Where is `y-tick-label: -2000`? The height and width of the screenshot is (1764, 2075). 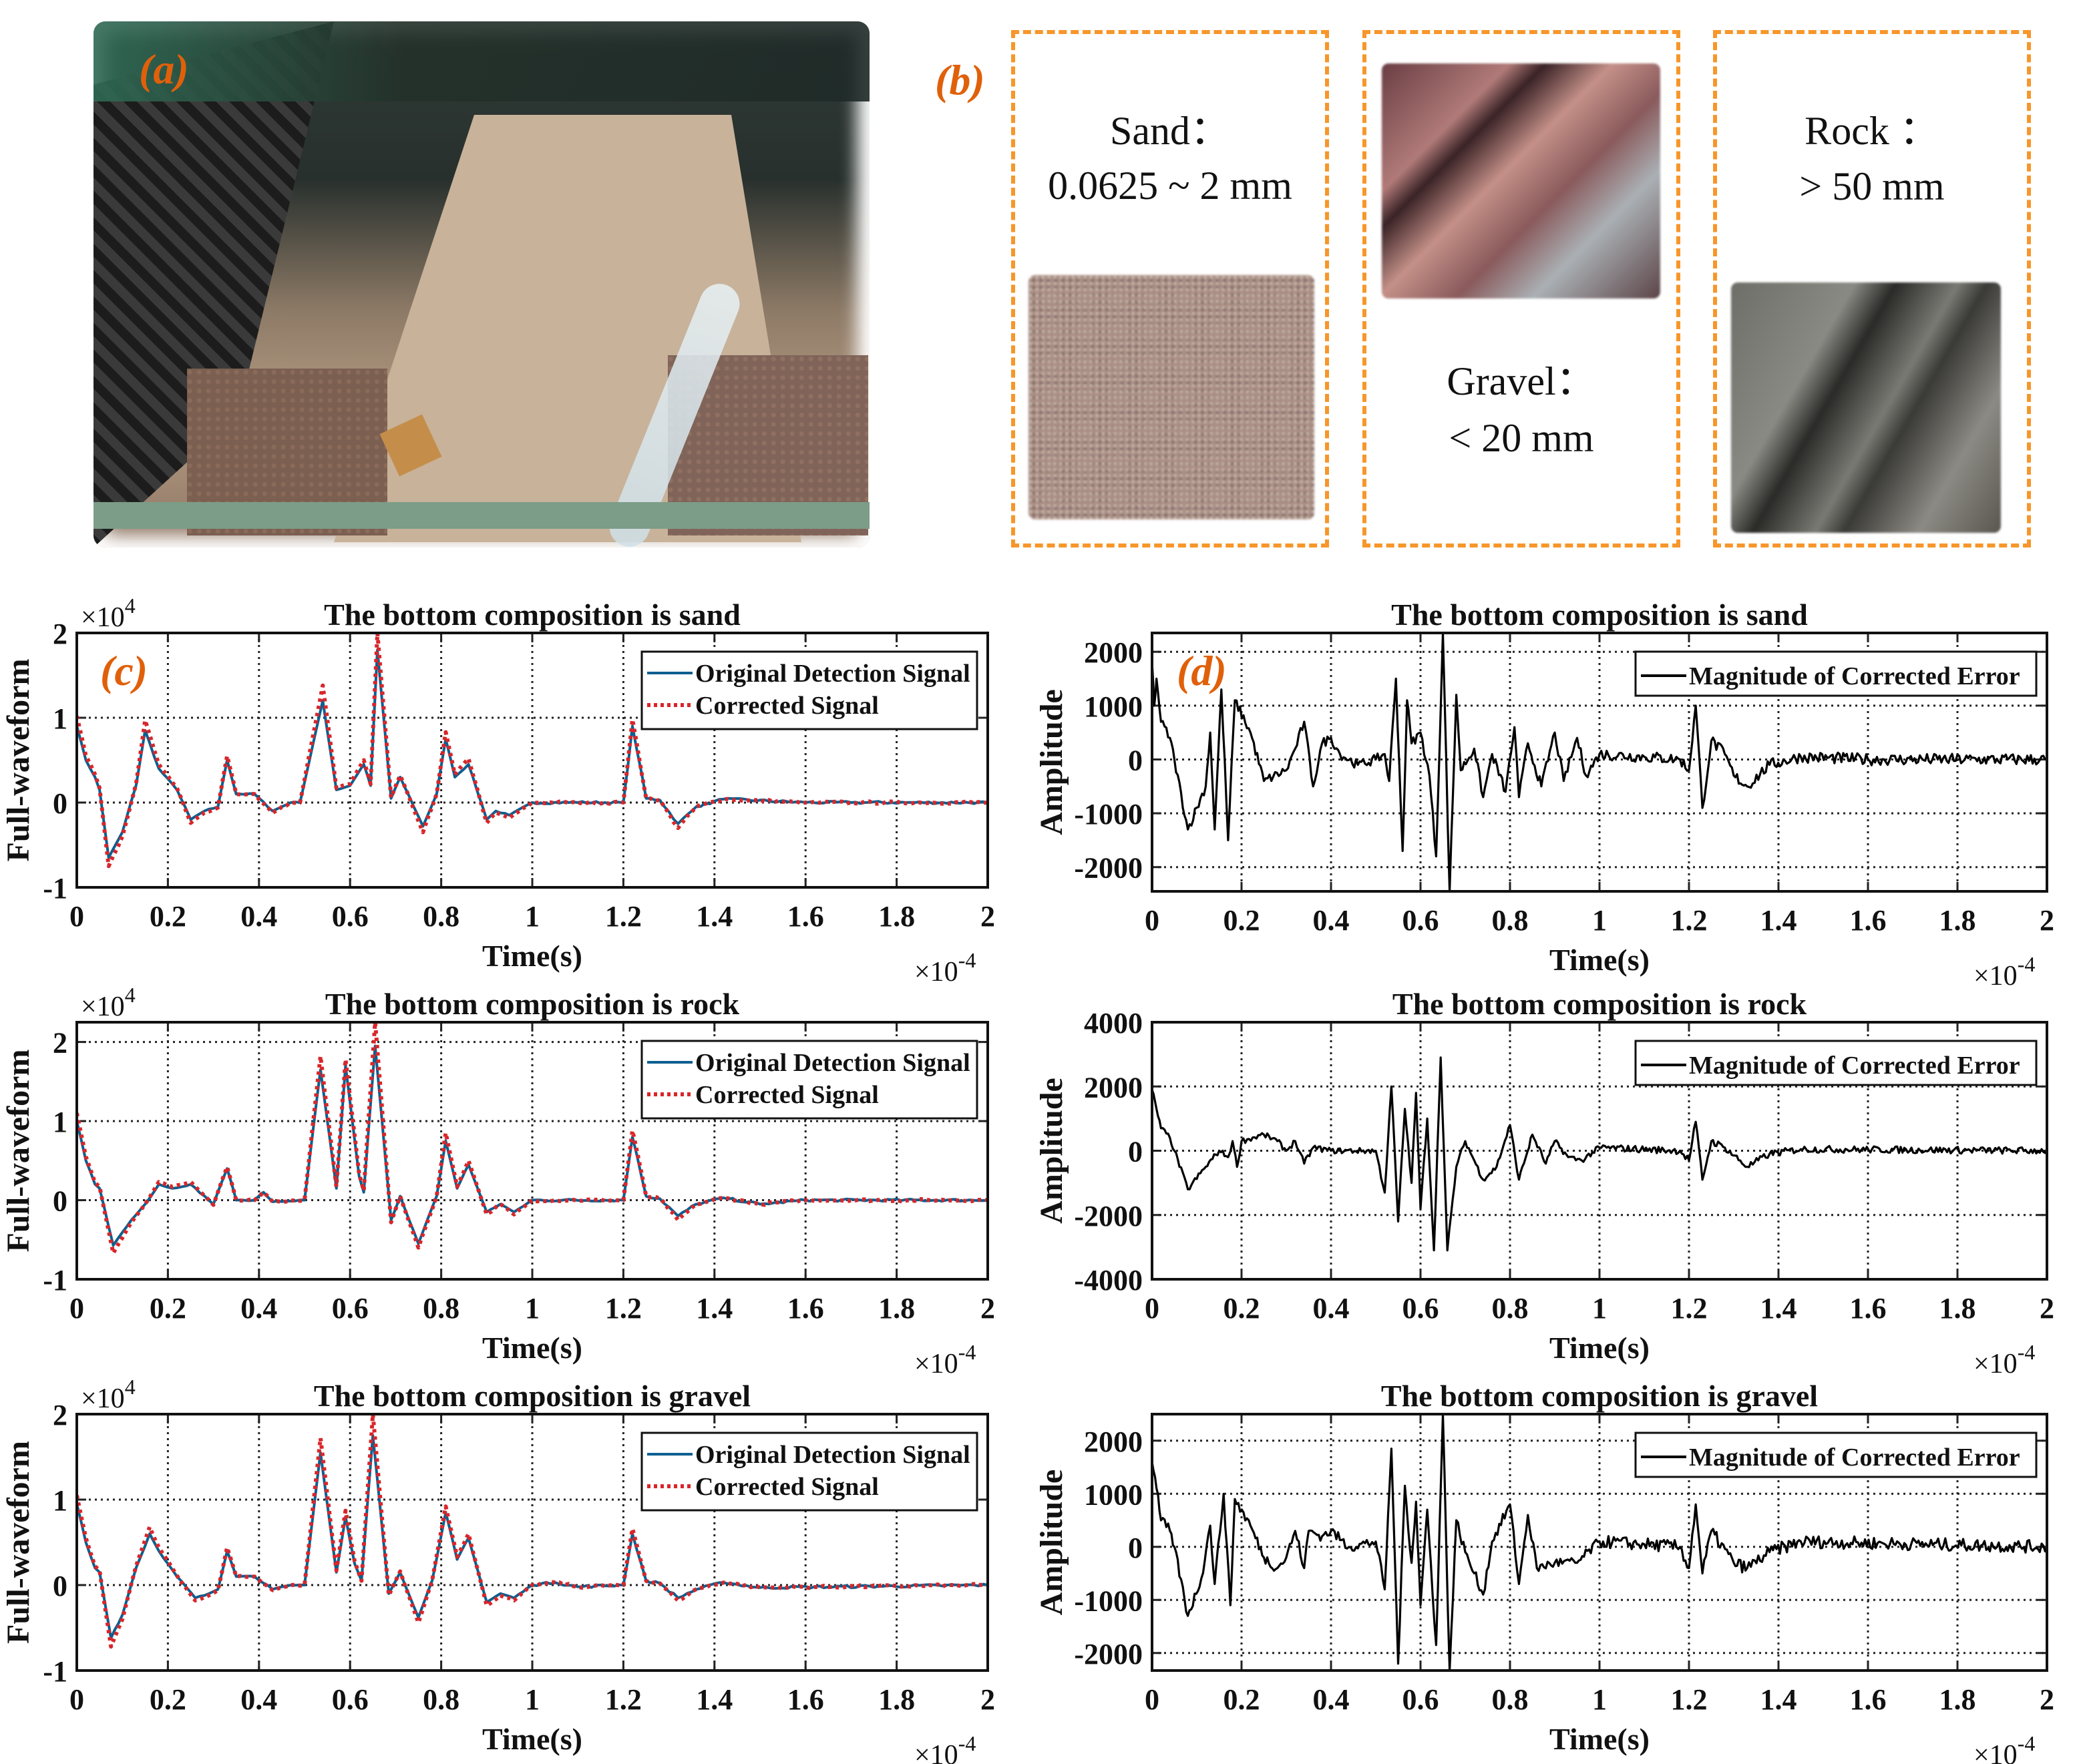
y-tick-label: -2000 is located at coordinates (1108, 1216).